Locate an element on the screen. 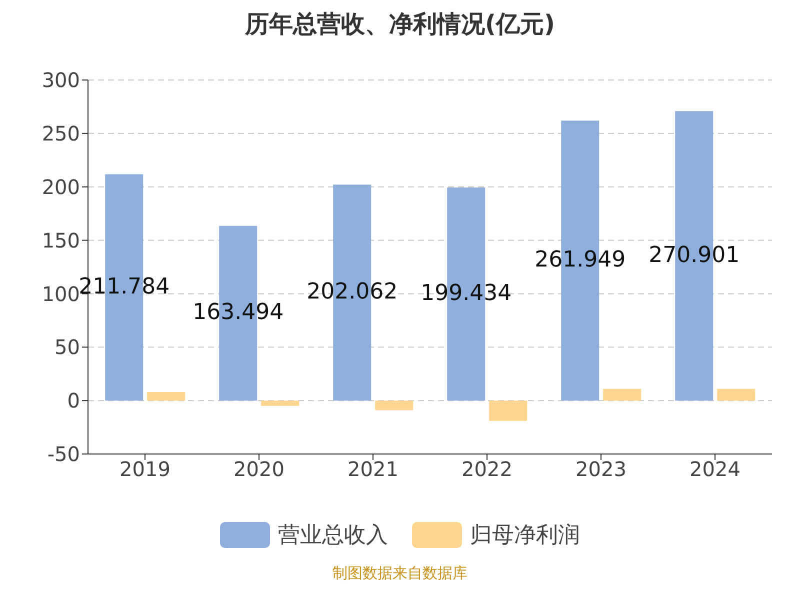 The height and width of the screenshot is (600, 800). y-tick-label: 0 is located at coordinates (73, 400).